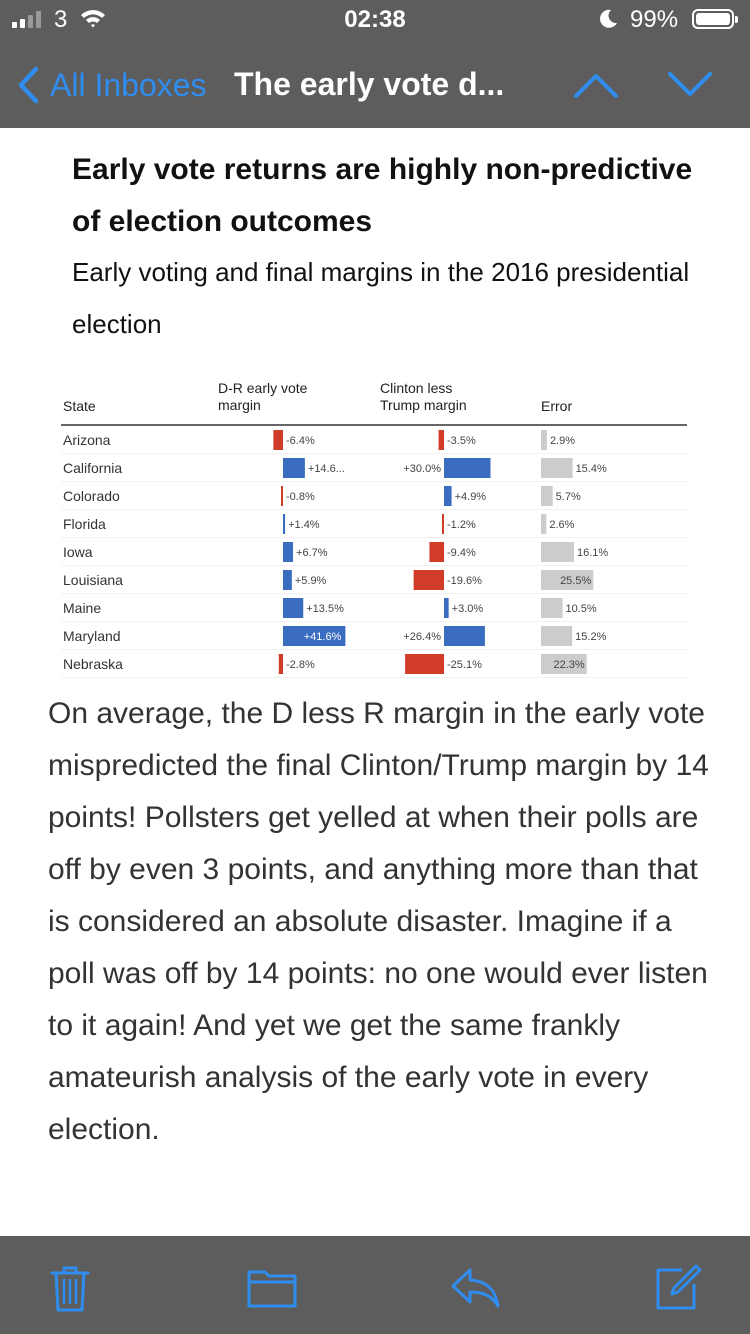  Describe the element at coordinates (84, 524) in the screenshot. I see `state-label: Florida` at that location.